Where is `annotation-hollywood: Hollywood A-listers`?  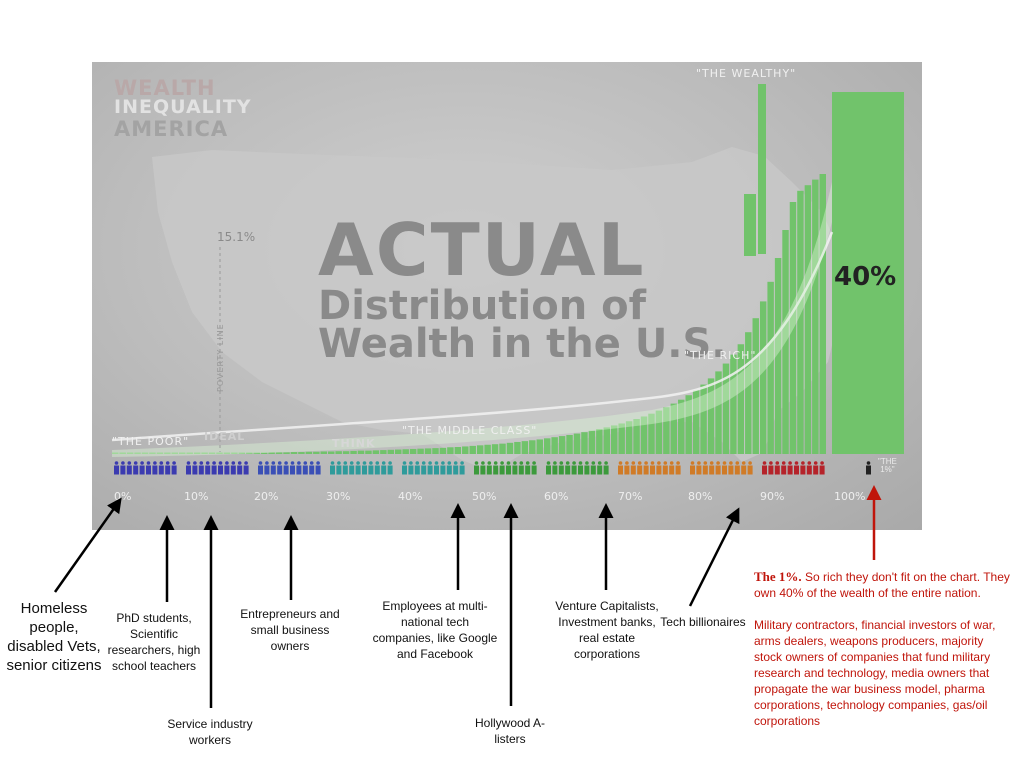
annotation-hollywood: Hollywood A-listers is located at coordinates (510, 731).